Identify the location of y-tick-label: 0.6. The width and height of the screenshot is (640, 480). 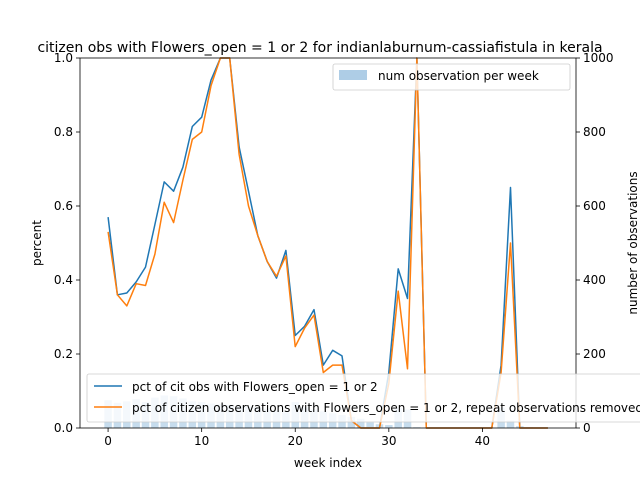
(63, 206).